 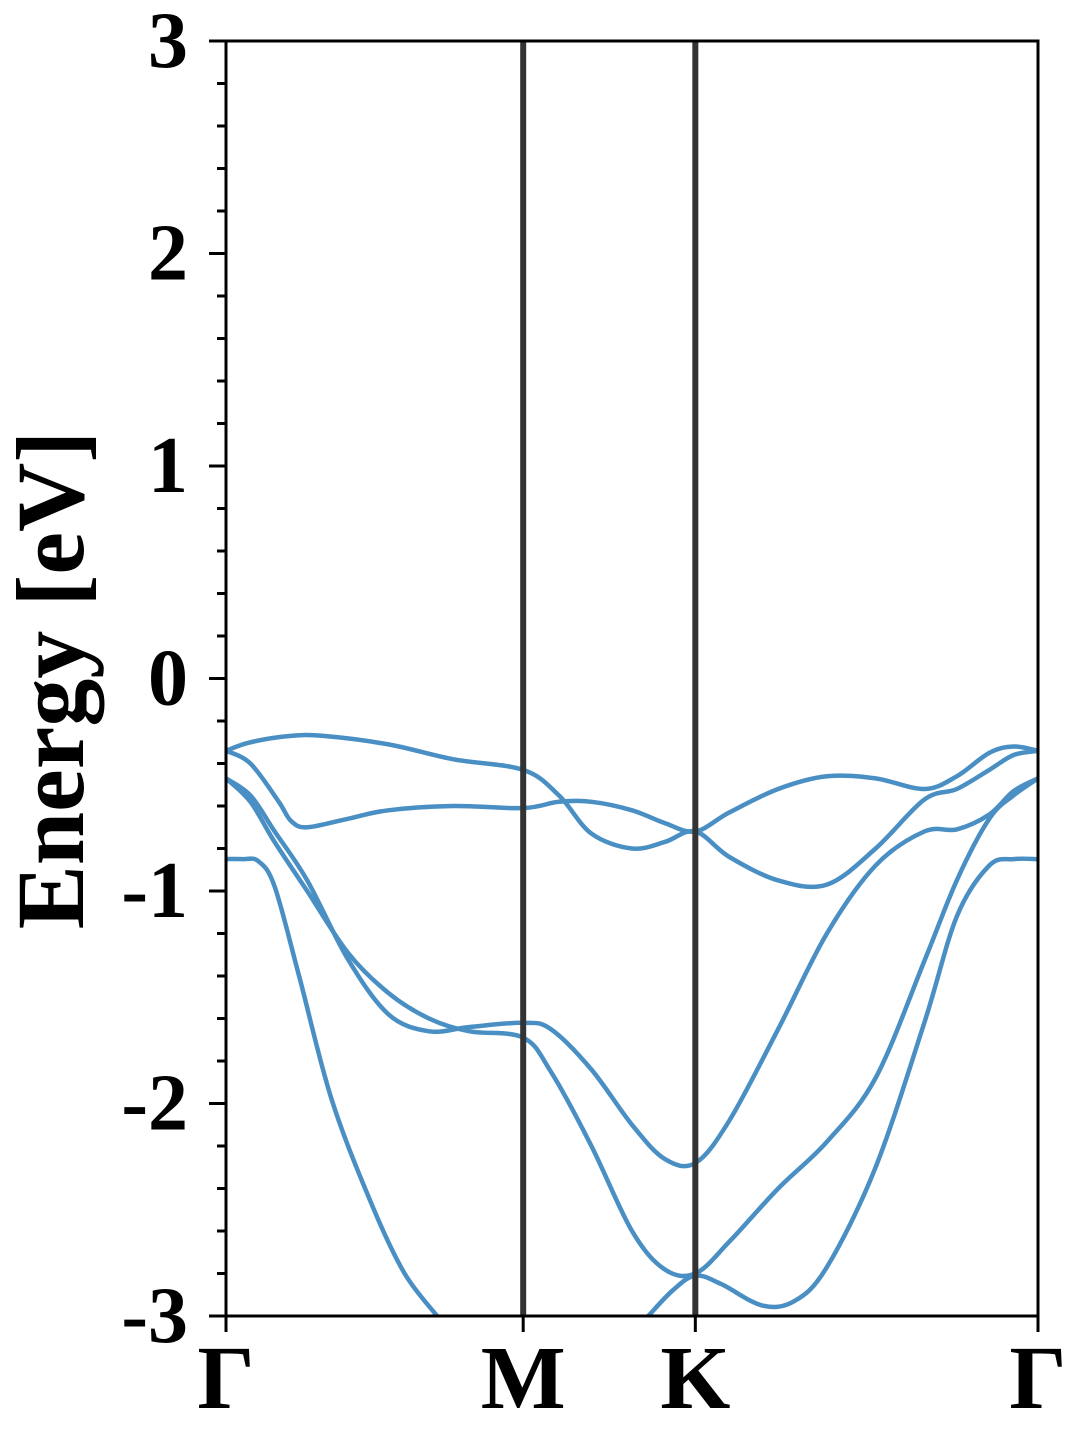 I want to click on y-tick-label: 0, so click(x=168, y=679).